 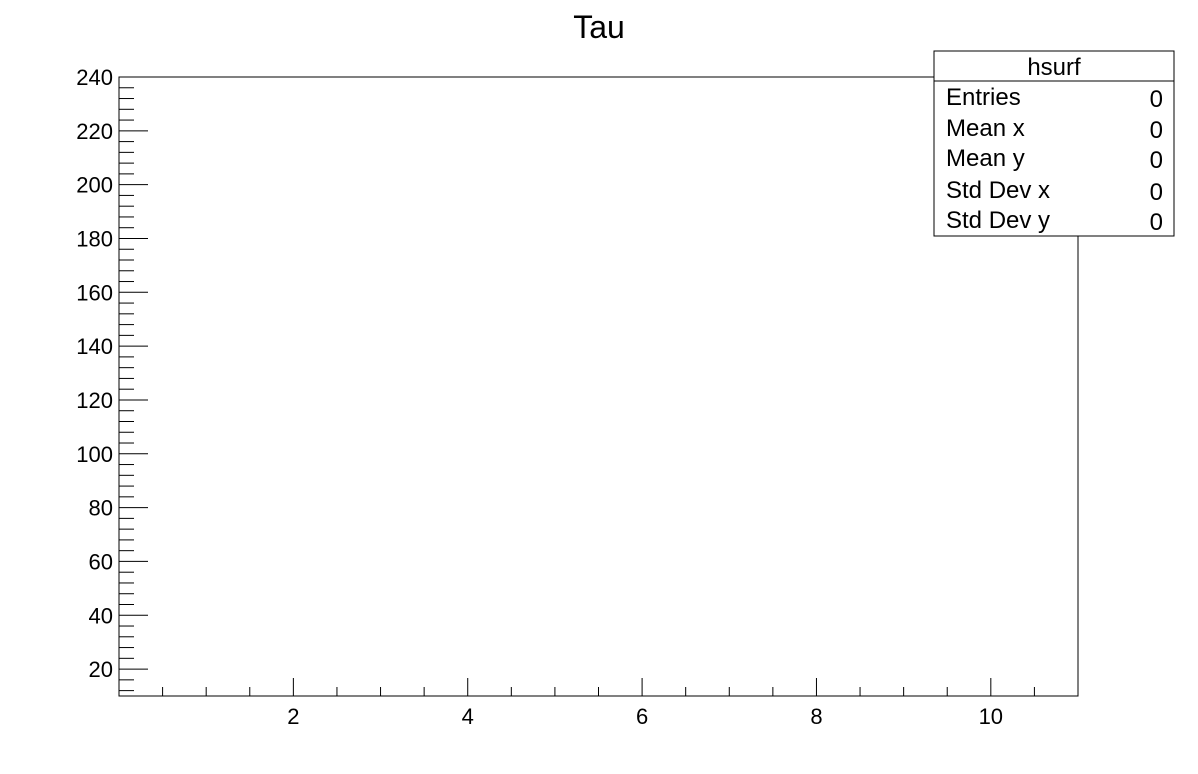 I want to click on y-axis-ticks, so click(x=133, y=384).